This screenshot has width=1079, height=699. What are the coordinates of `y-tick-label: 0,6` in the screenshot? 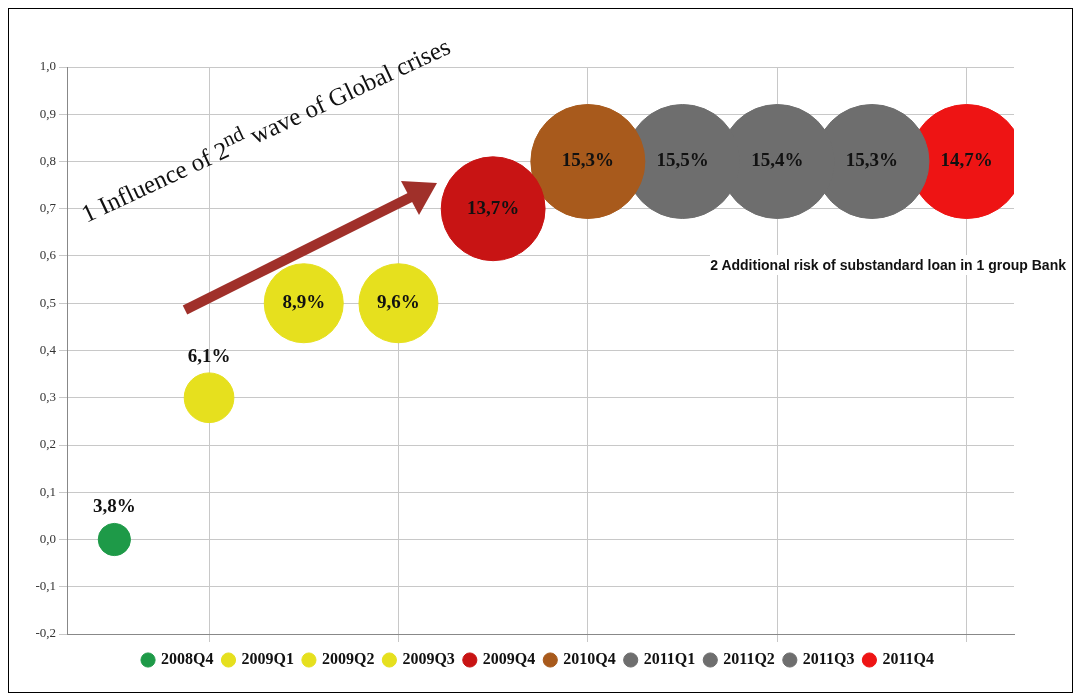 It's located at (48, 255).